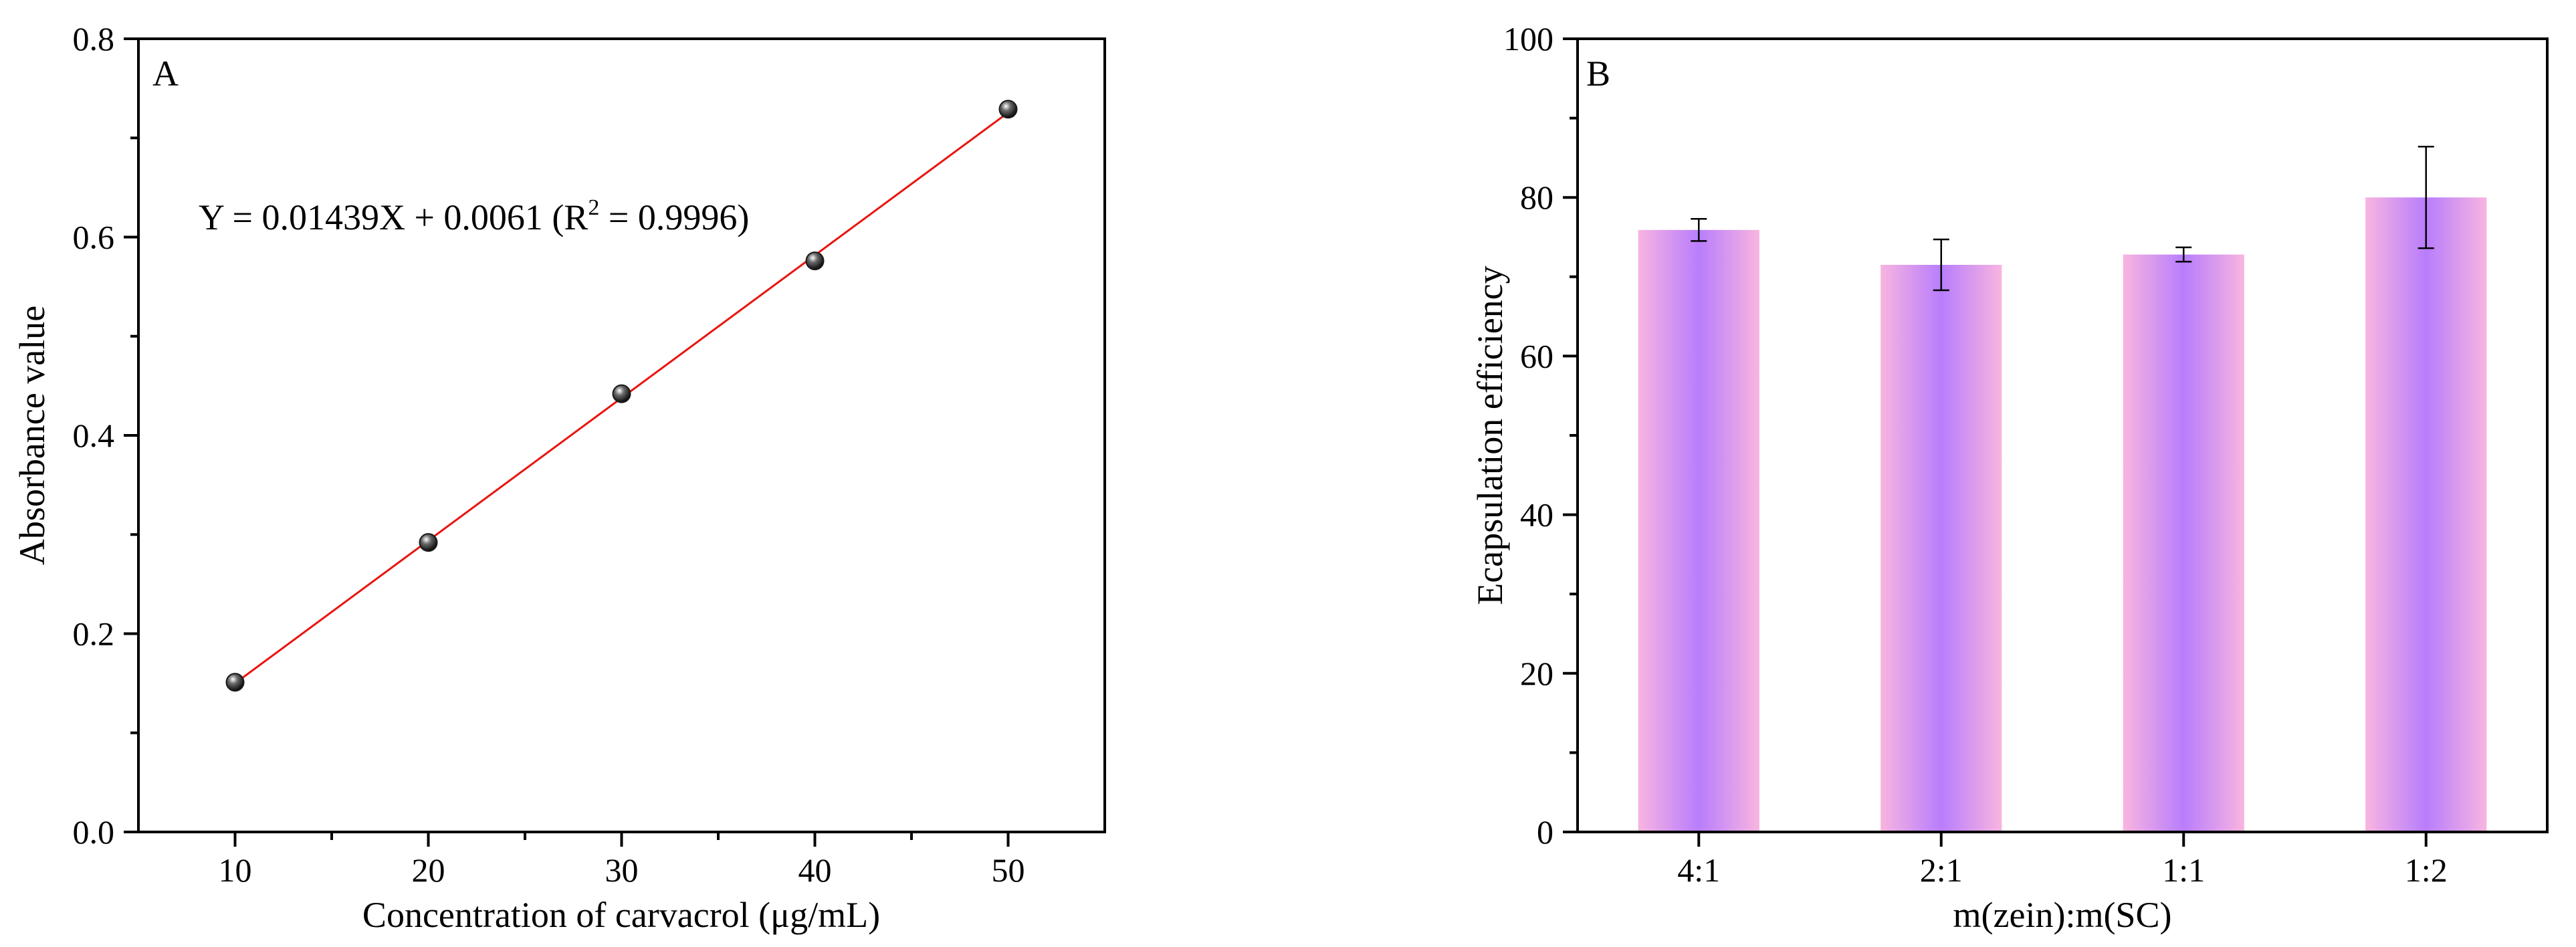  I want to click on panel-b-y-tick-label: 100, so click(1528, 39).